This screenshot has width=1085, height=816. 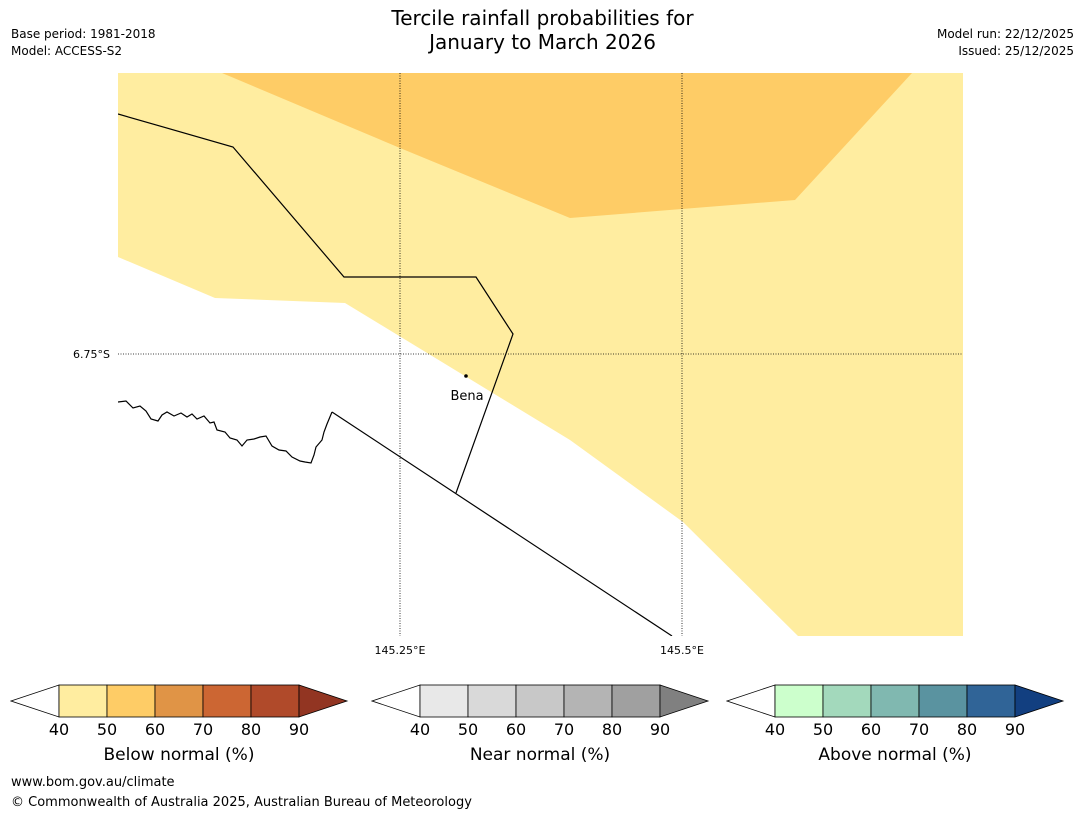 I want to click on town-marker, so click(x=466, y=376).